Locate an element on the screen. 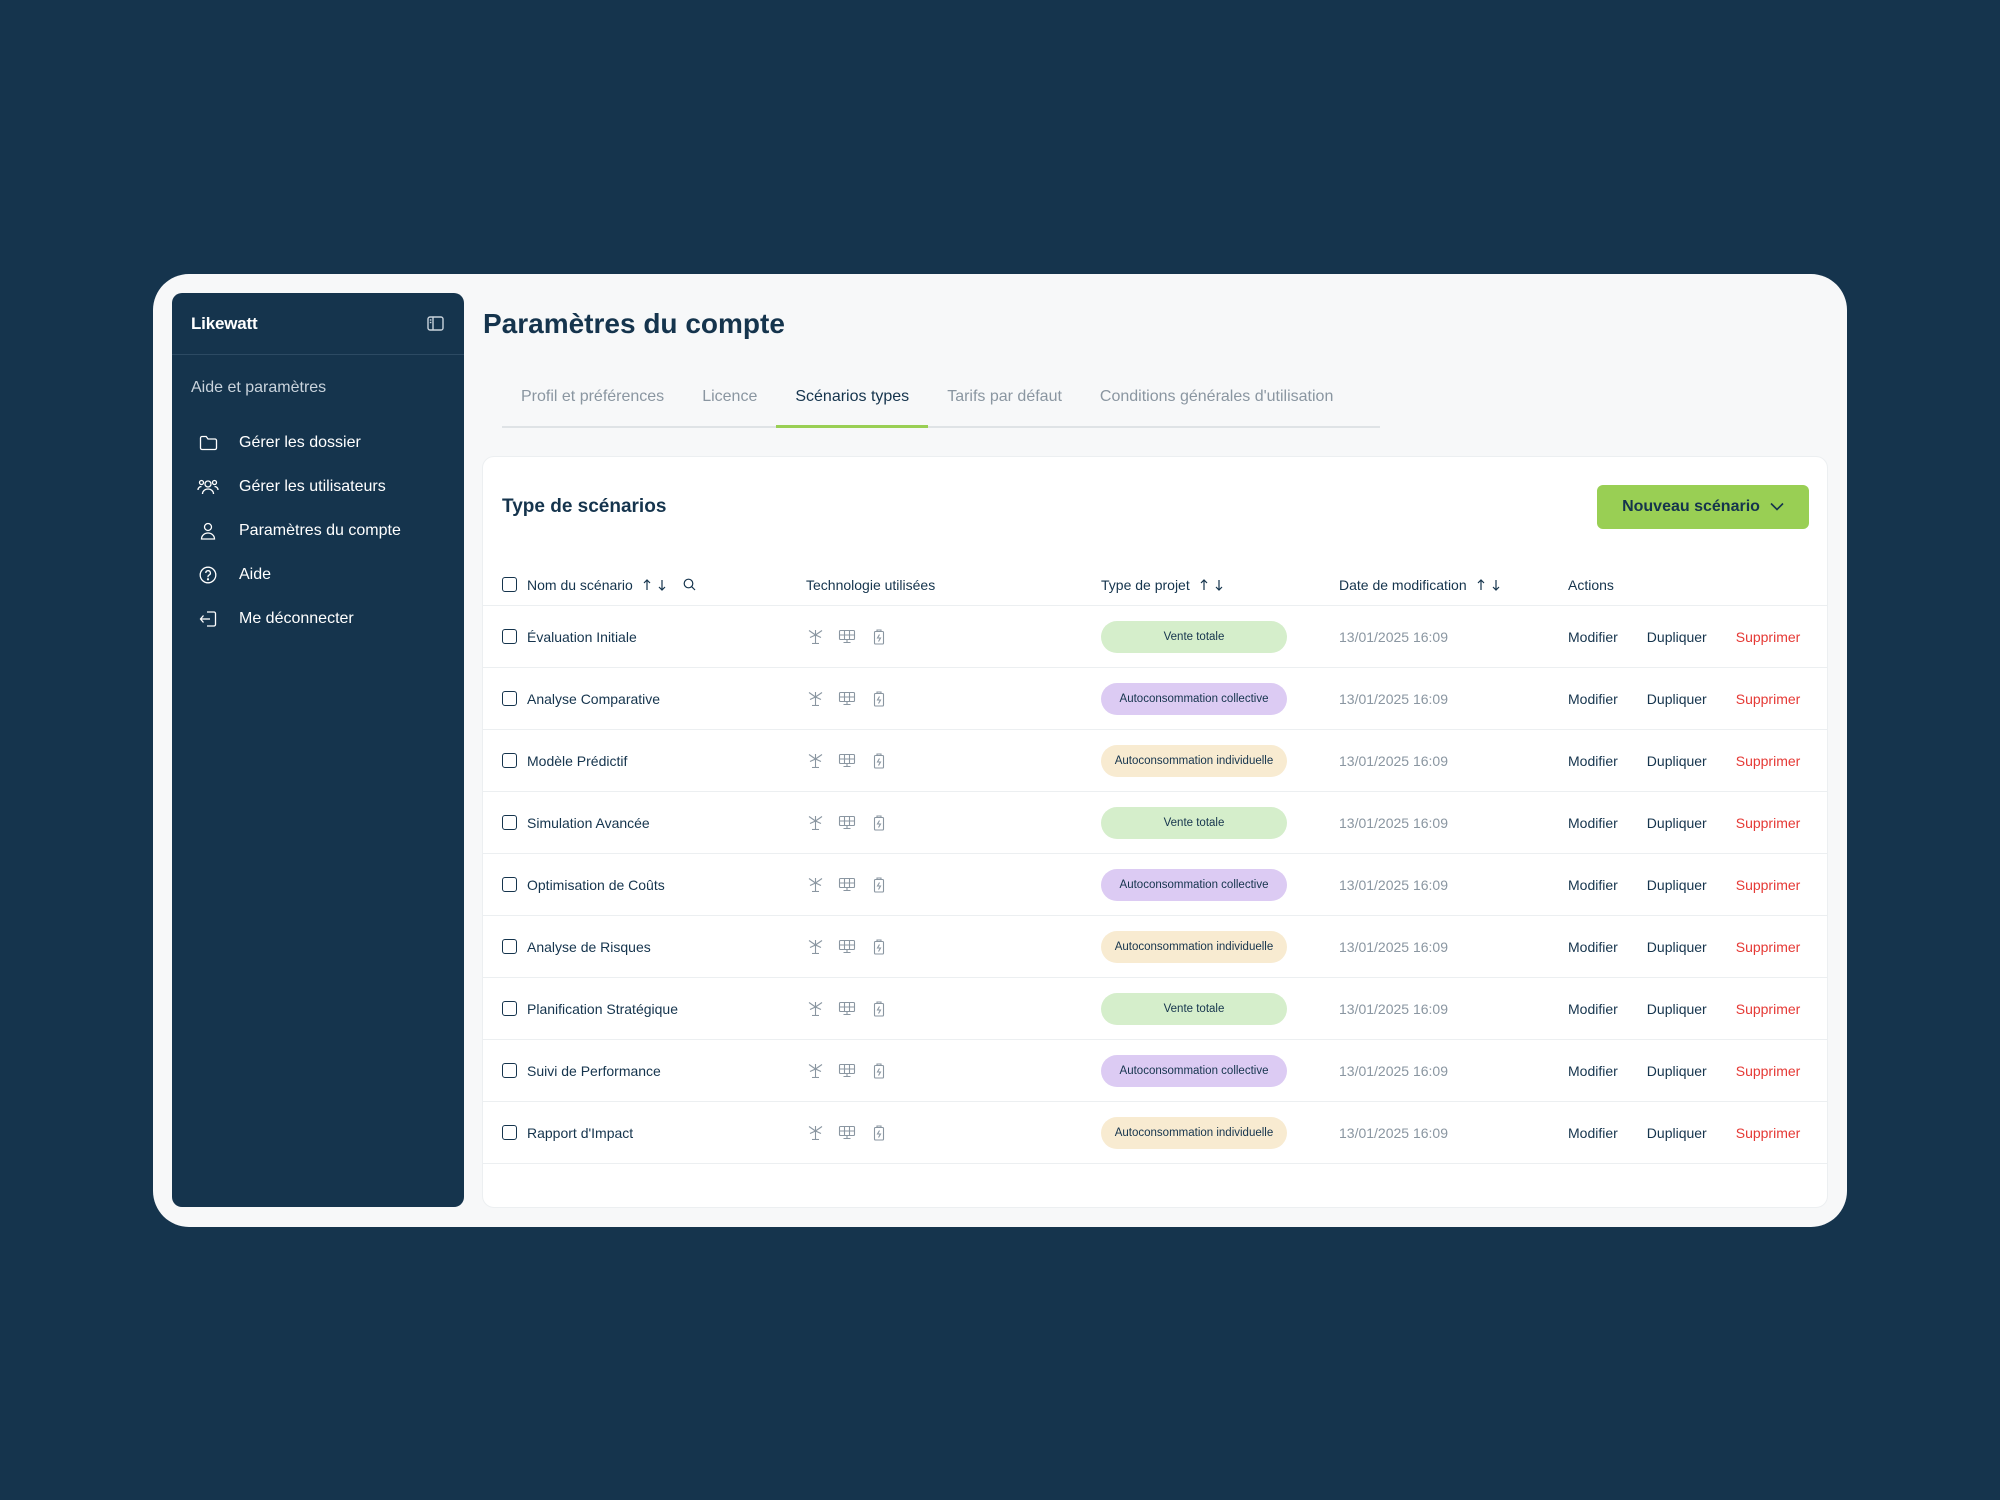 This screenshot has height=1500, width=2000. tab-profile: Profil et préférences is located at coordinates (593, 396).